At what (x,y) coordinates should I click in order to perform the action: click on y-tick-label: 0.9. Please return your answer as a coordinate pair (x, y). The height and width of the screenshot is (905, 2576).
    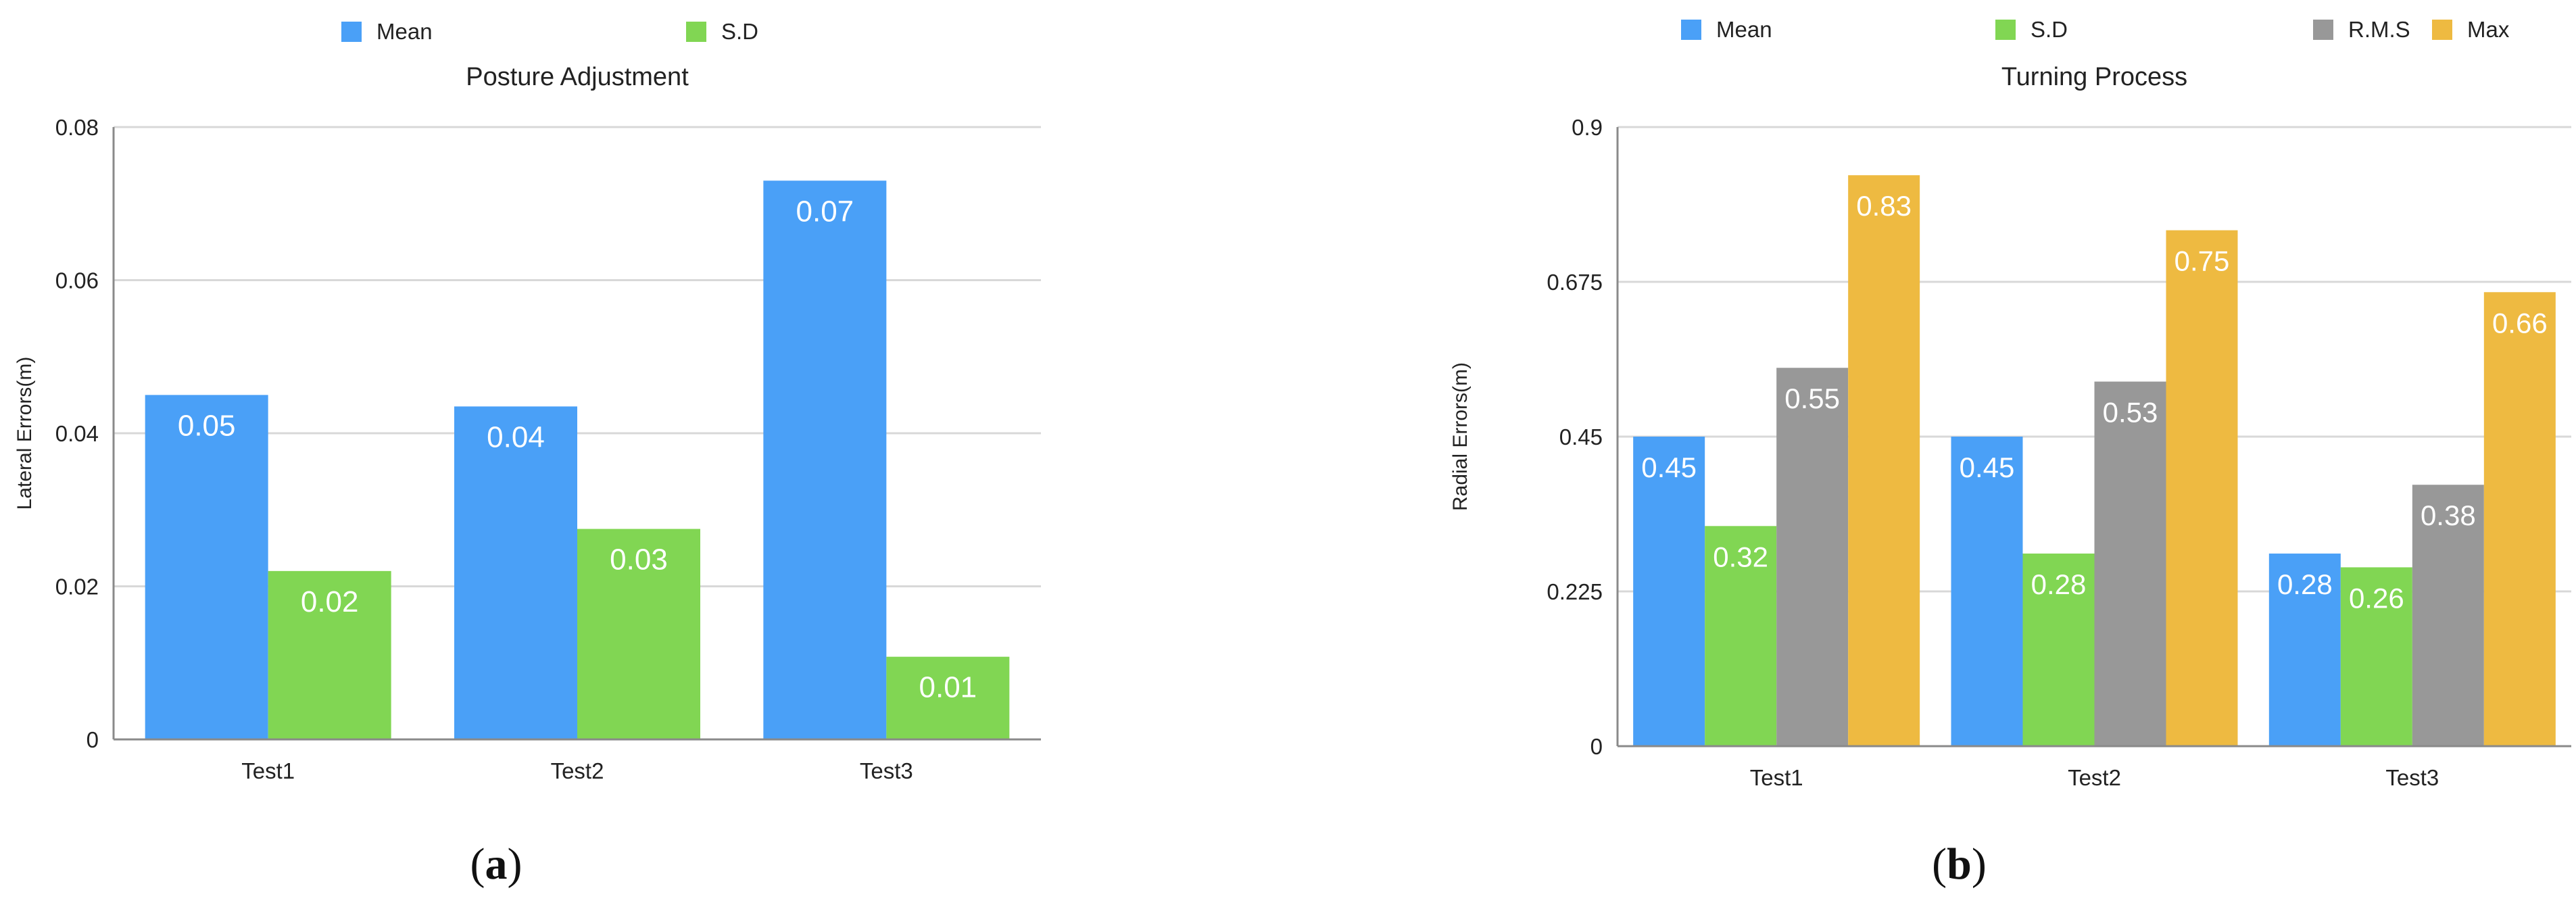
    Looking at the image, I should click on (1587, 127).